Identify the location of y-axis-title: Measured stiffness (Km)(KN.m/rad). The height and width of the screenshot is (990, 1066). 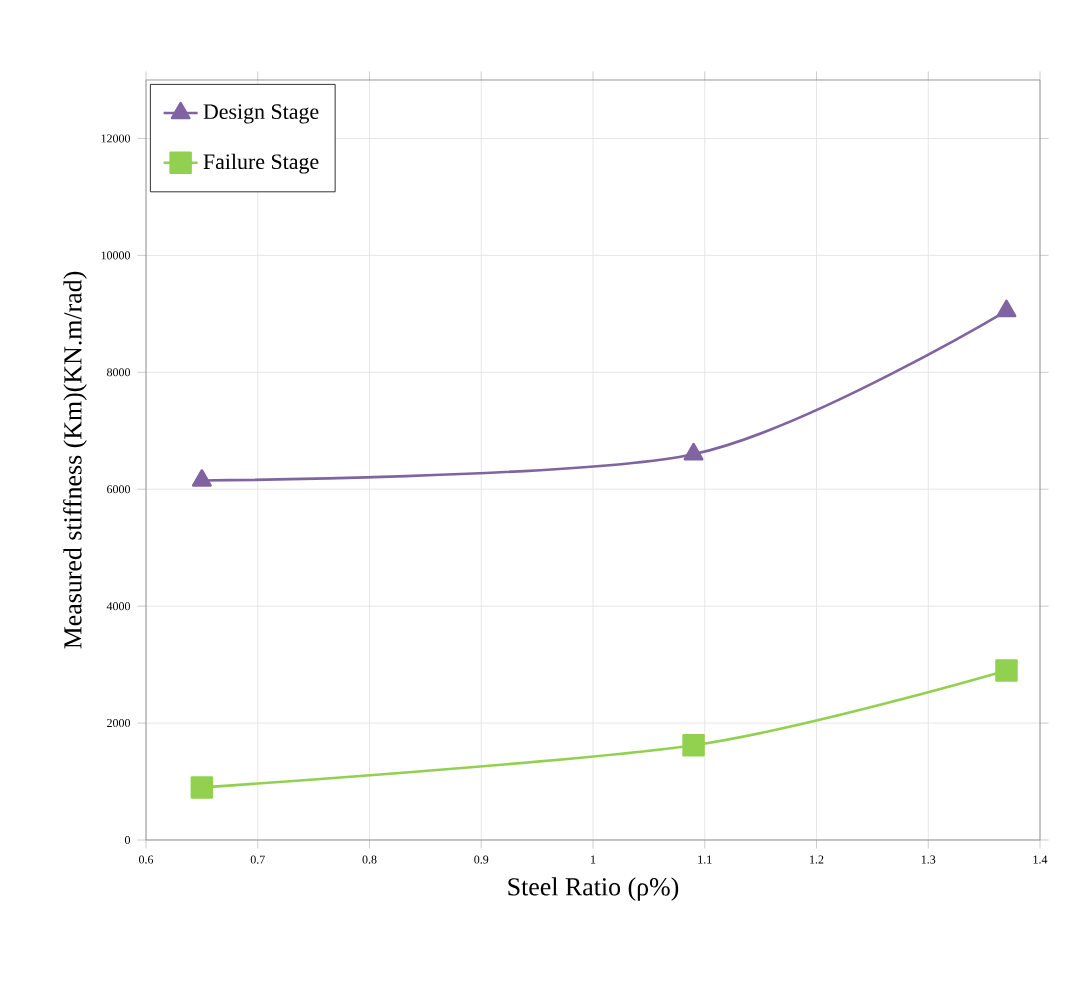
(75, 460).